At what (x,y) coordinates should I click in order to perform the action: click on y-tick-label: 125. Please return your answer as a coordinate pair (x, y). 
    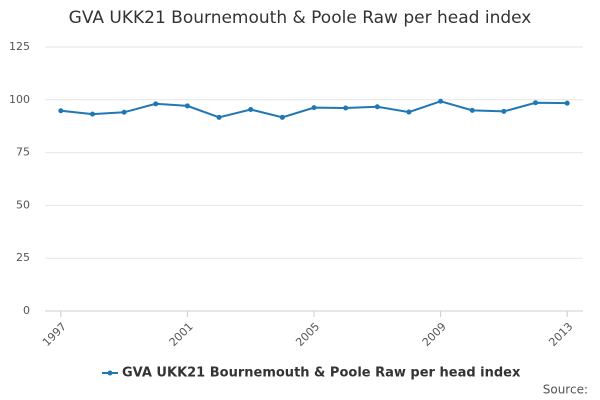
    Looking at the image, I should click on (19, 46).